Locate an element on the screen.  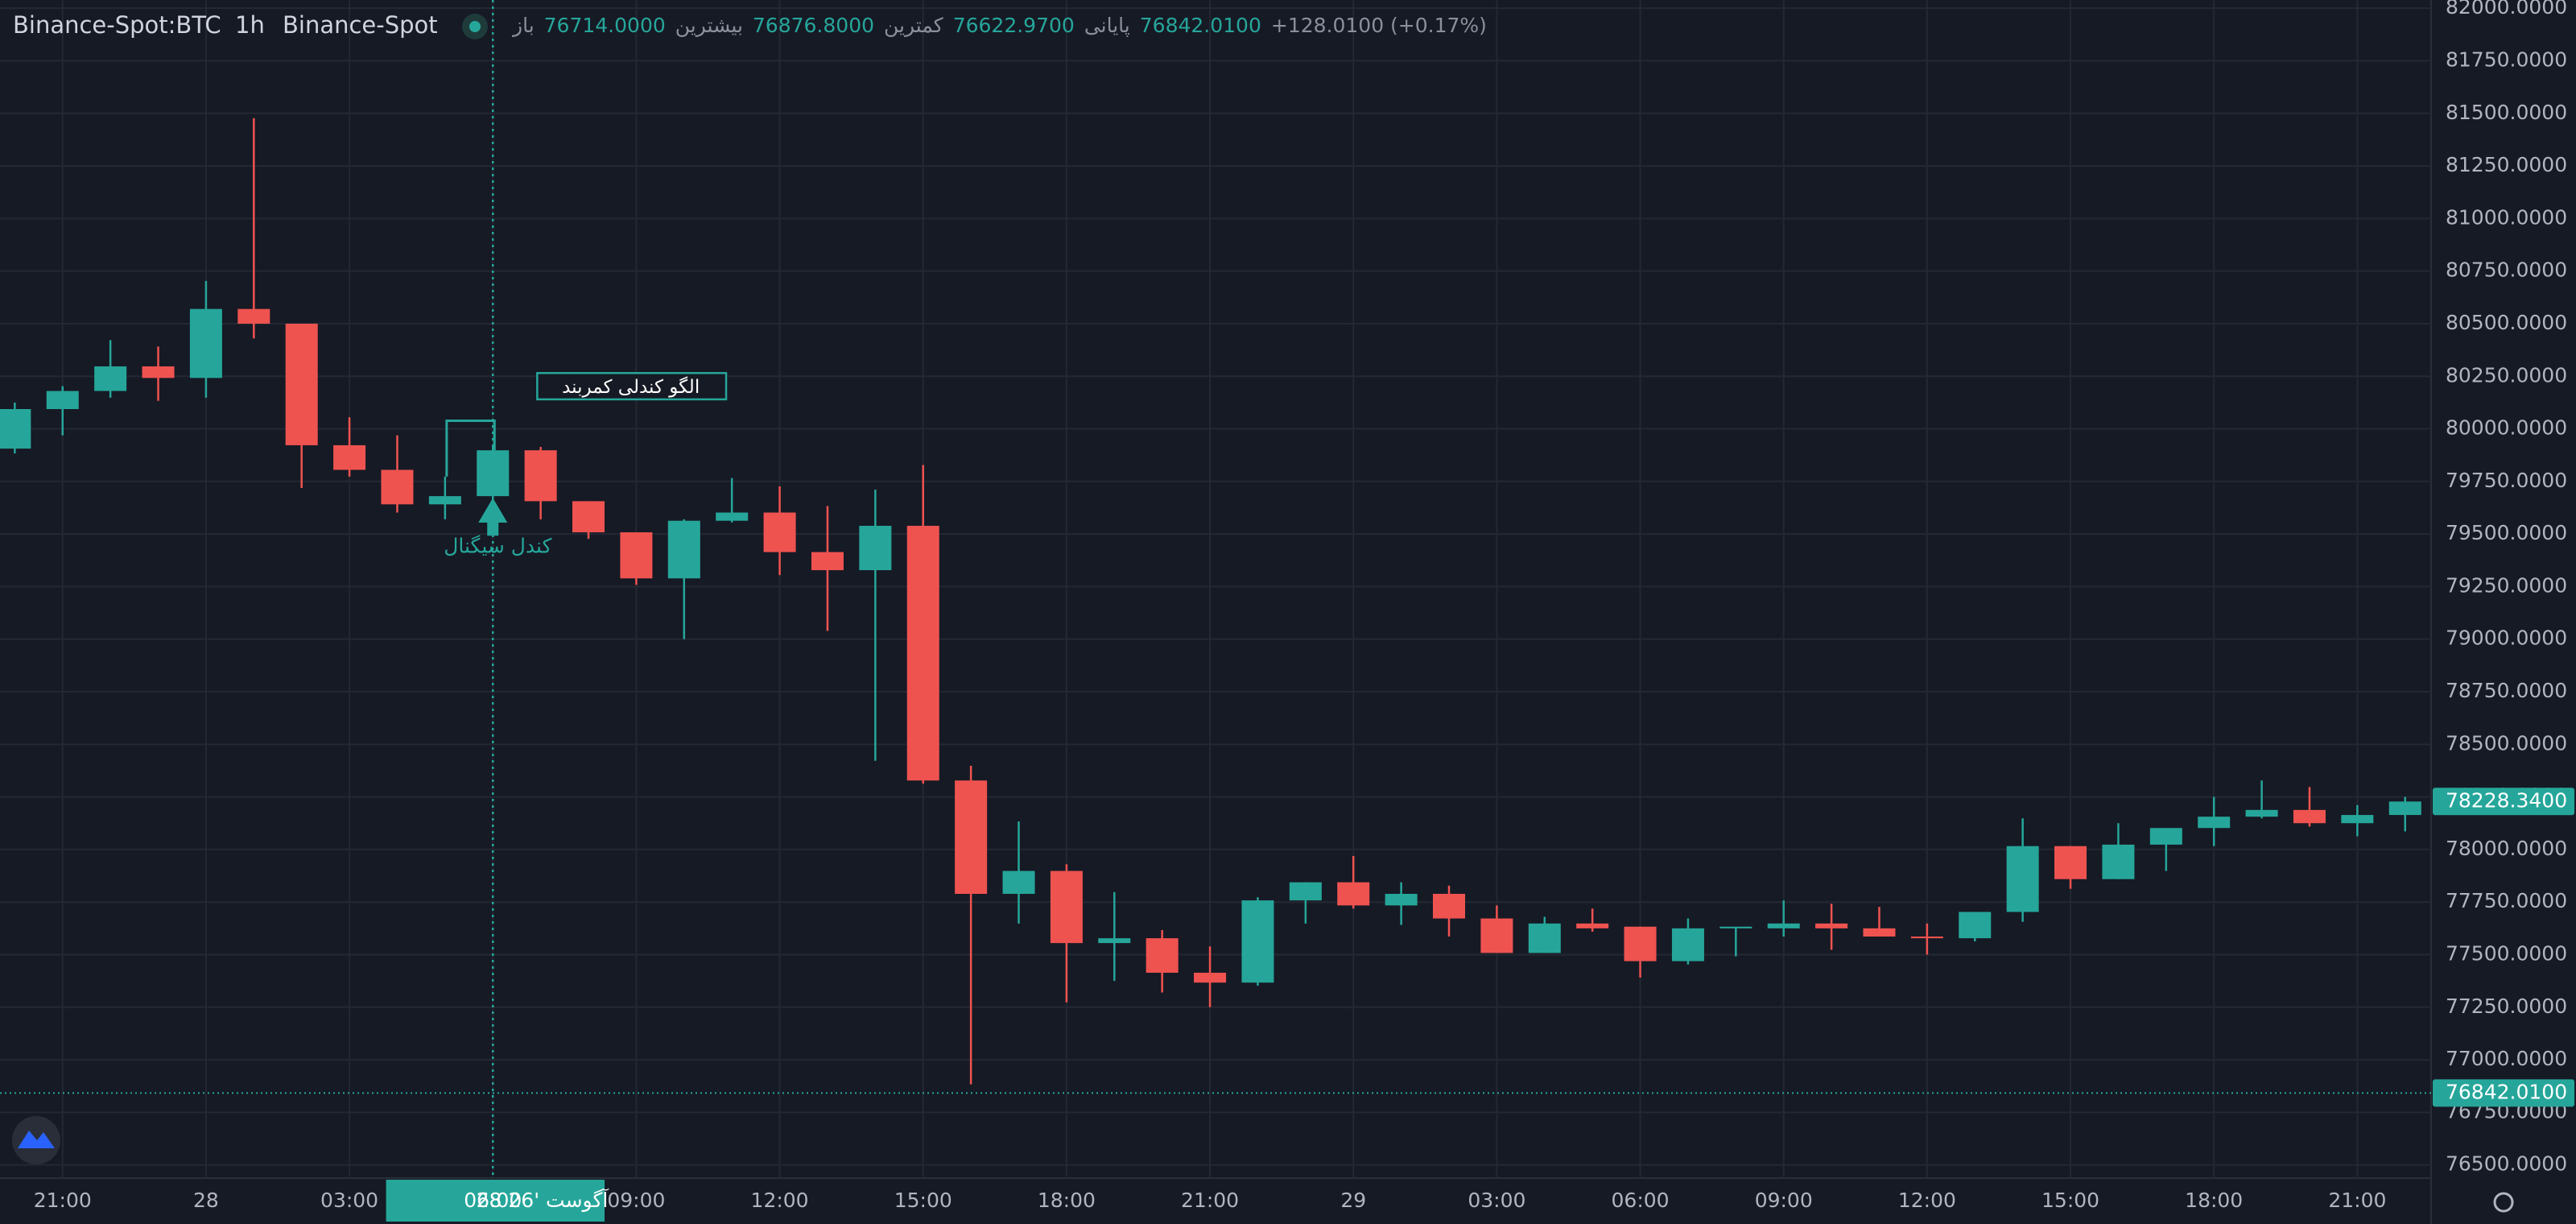
logo-mark is located at coordinates (36, 1139).